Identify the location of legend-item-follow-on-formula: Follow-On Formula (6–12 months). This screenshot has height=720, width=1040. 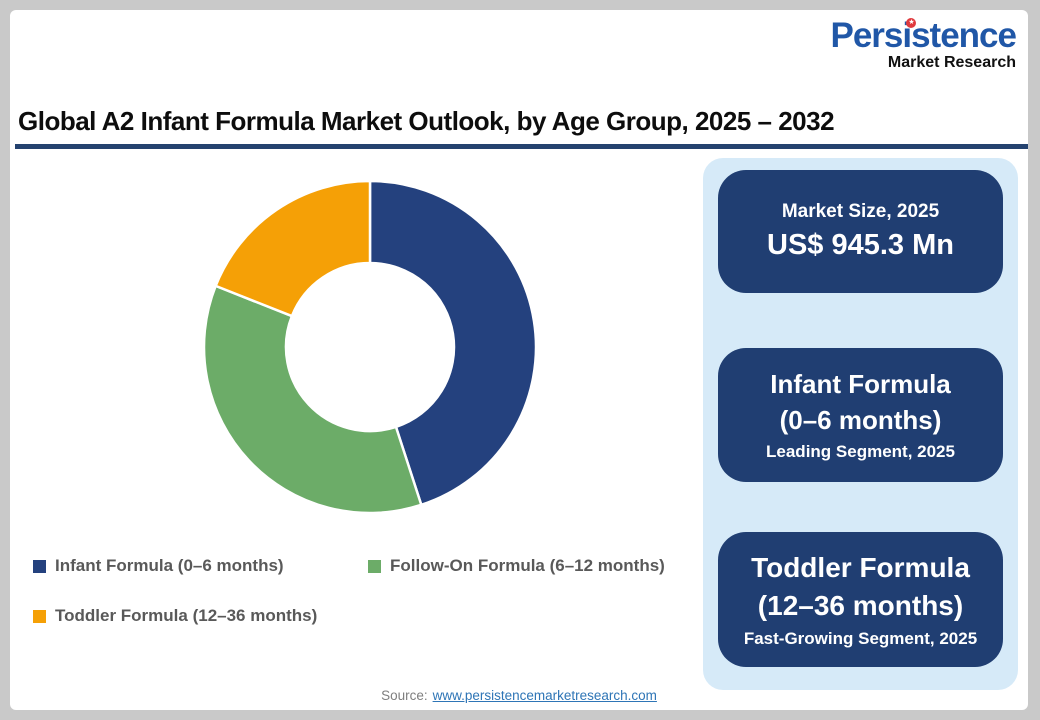
(516, 566).